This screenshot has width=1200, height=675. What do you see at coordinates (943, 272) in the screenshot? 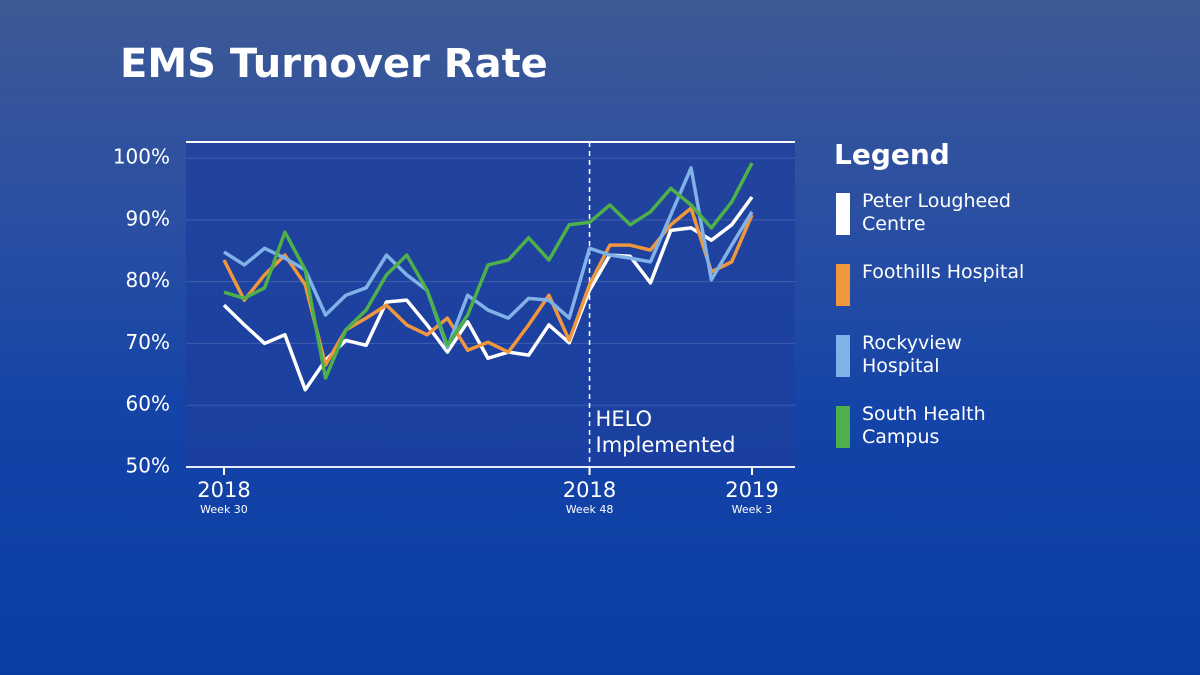
I see `legend-label: Foothills Hospital` at bounding box center [943, 272].